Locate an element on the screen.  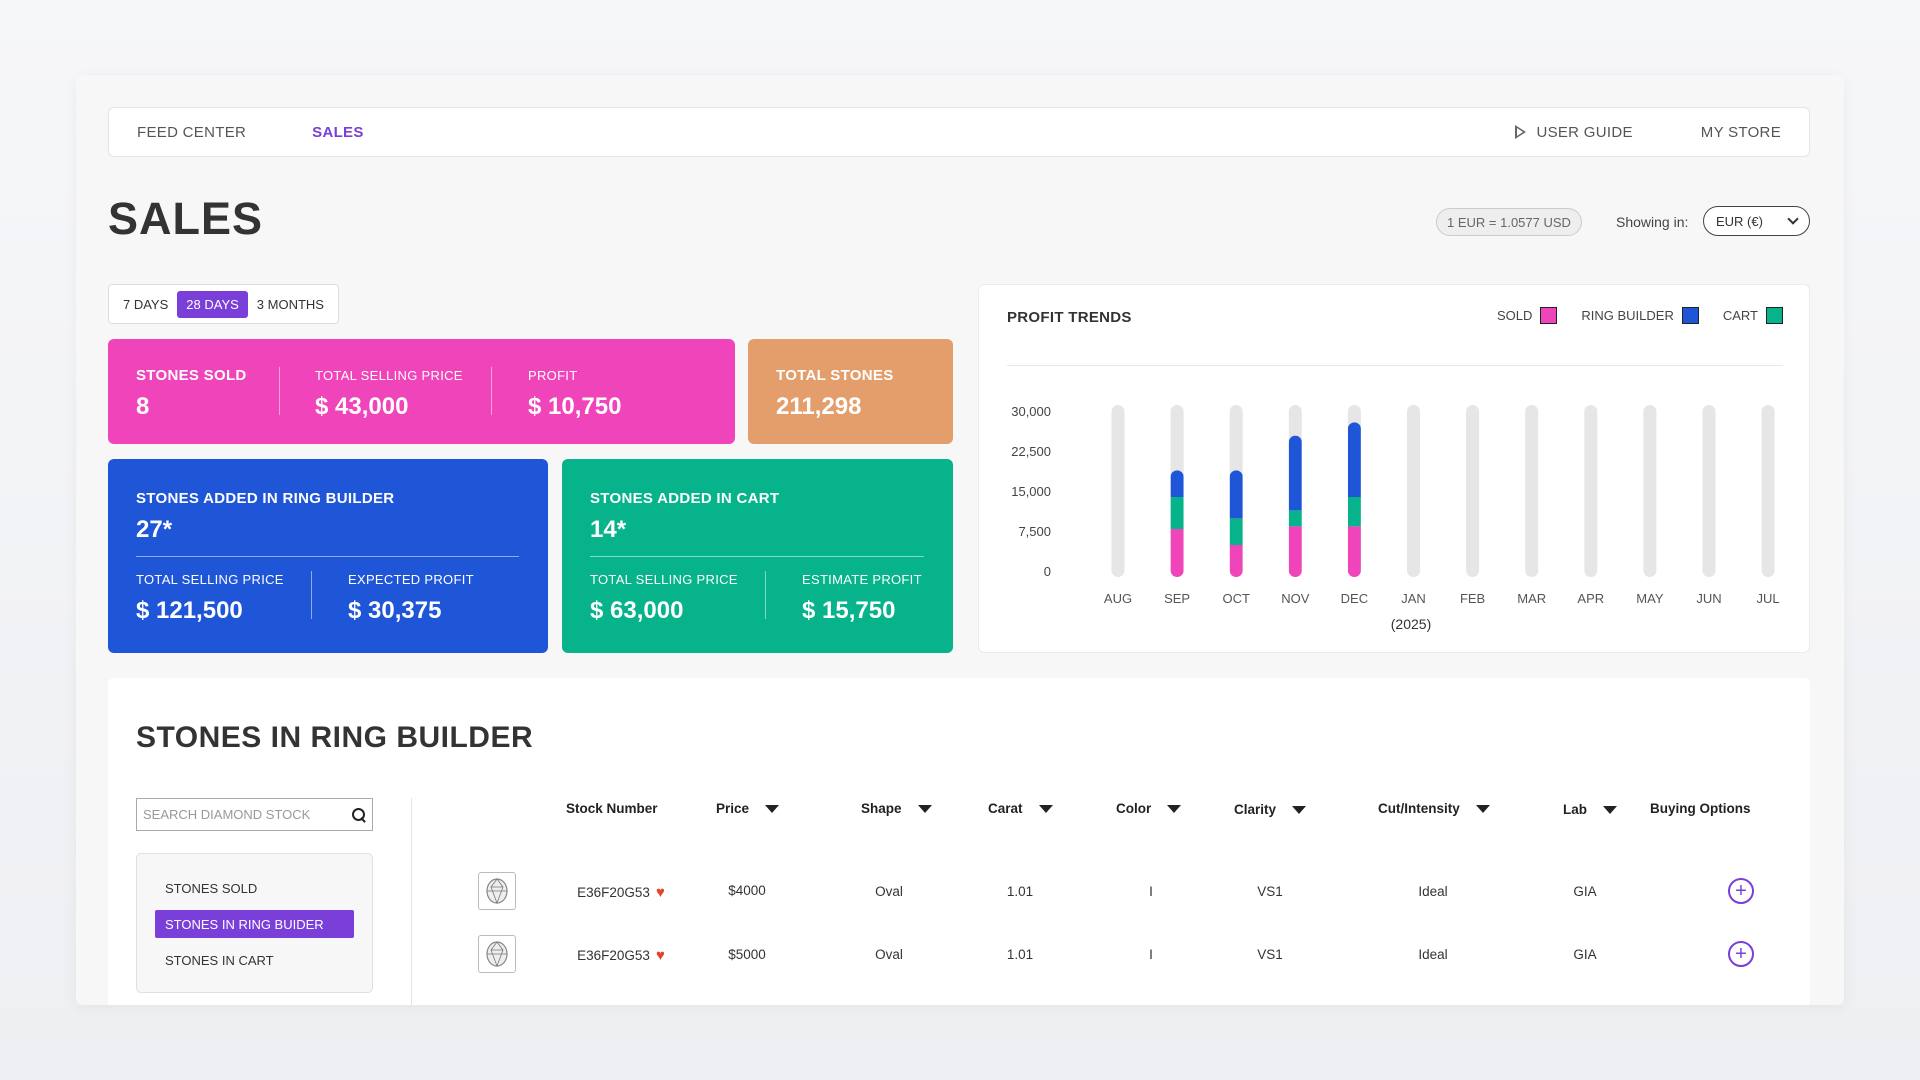
currency-select: EUR (€) is located at coordinates (1756, 221).